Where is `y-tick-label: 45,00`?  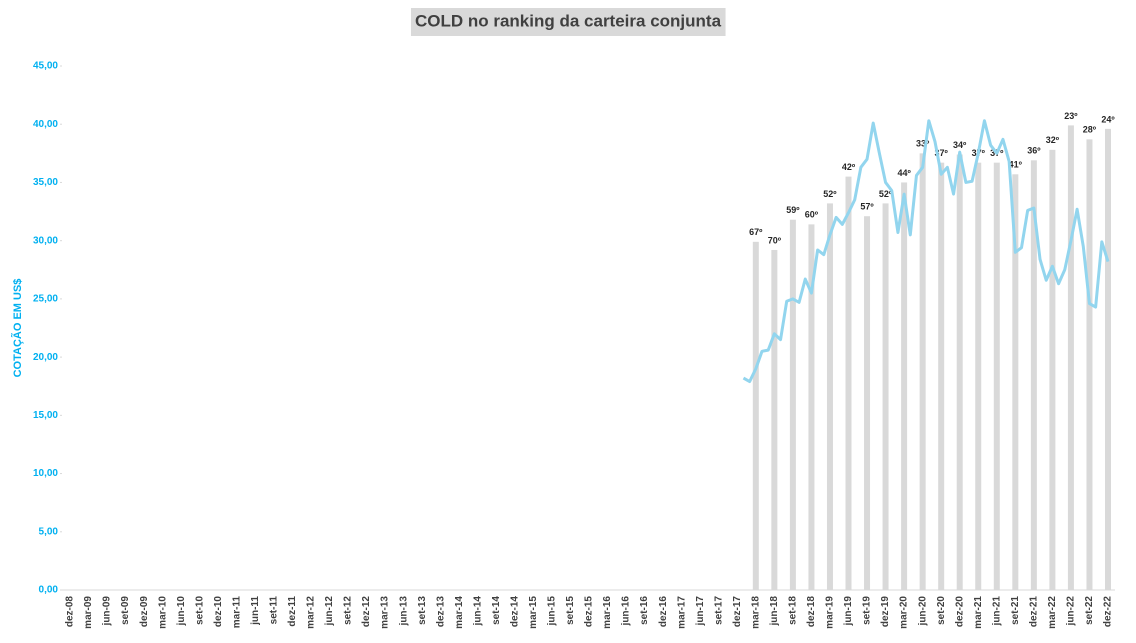
y-tick-label: 45,00 is located at coordinates (45, 66).